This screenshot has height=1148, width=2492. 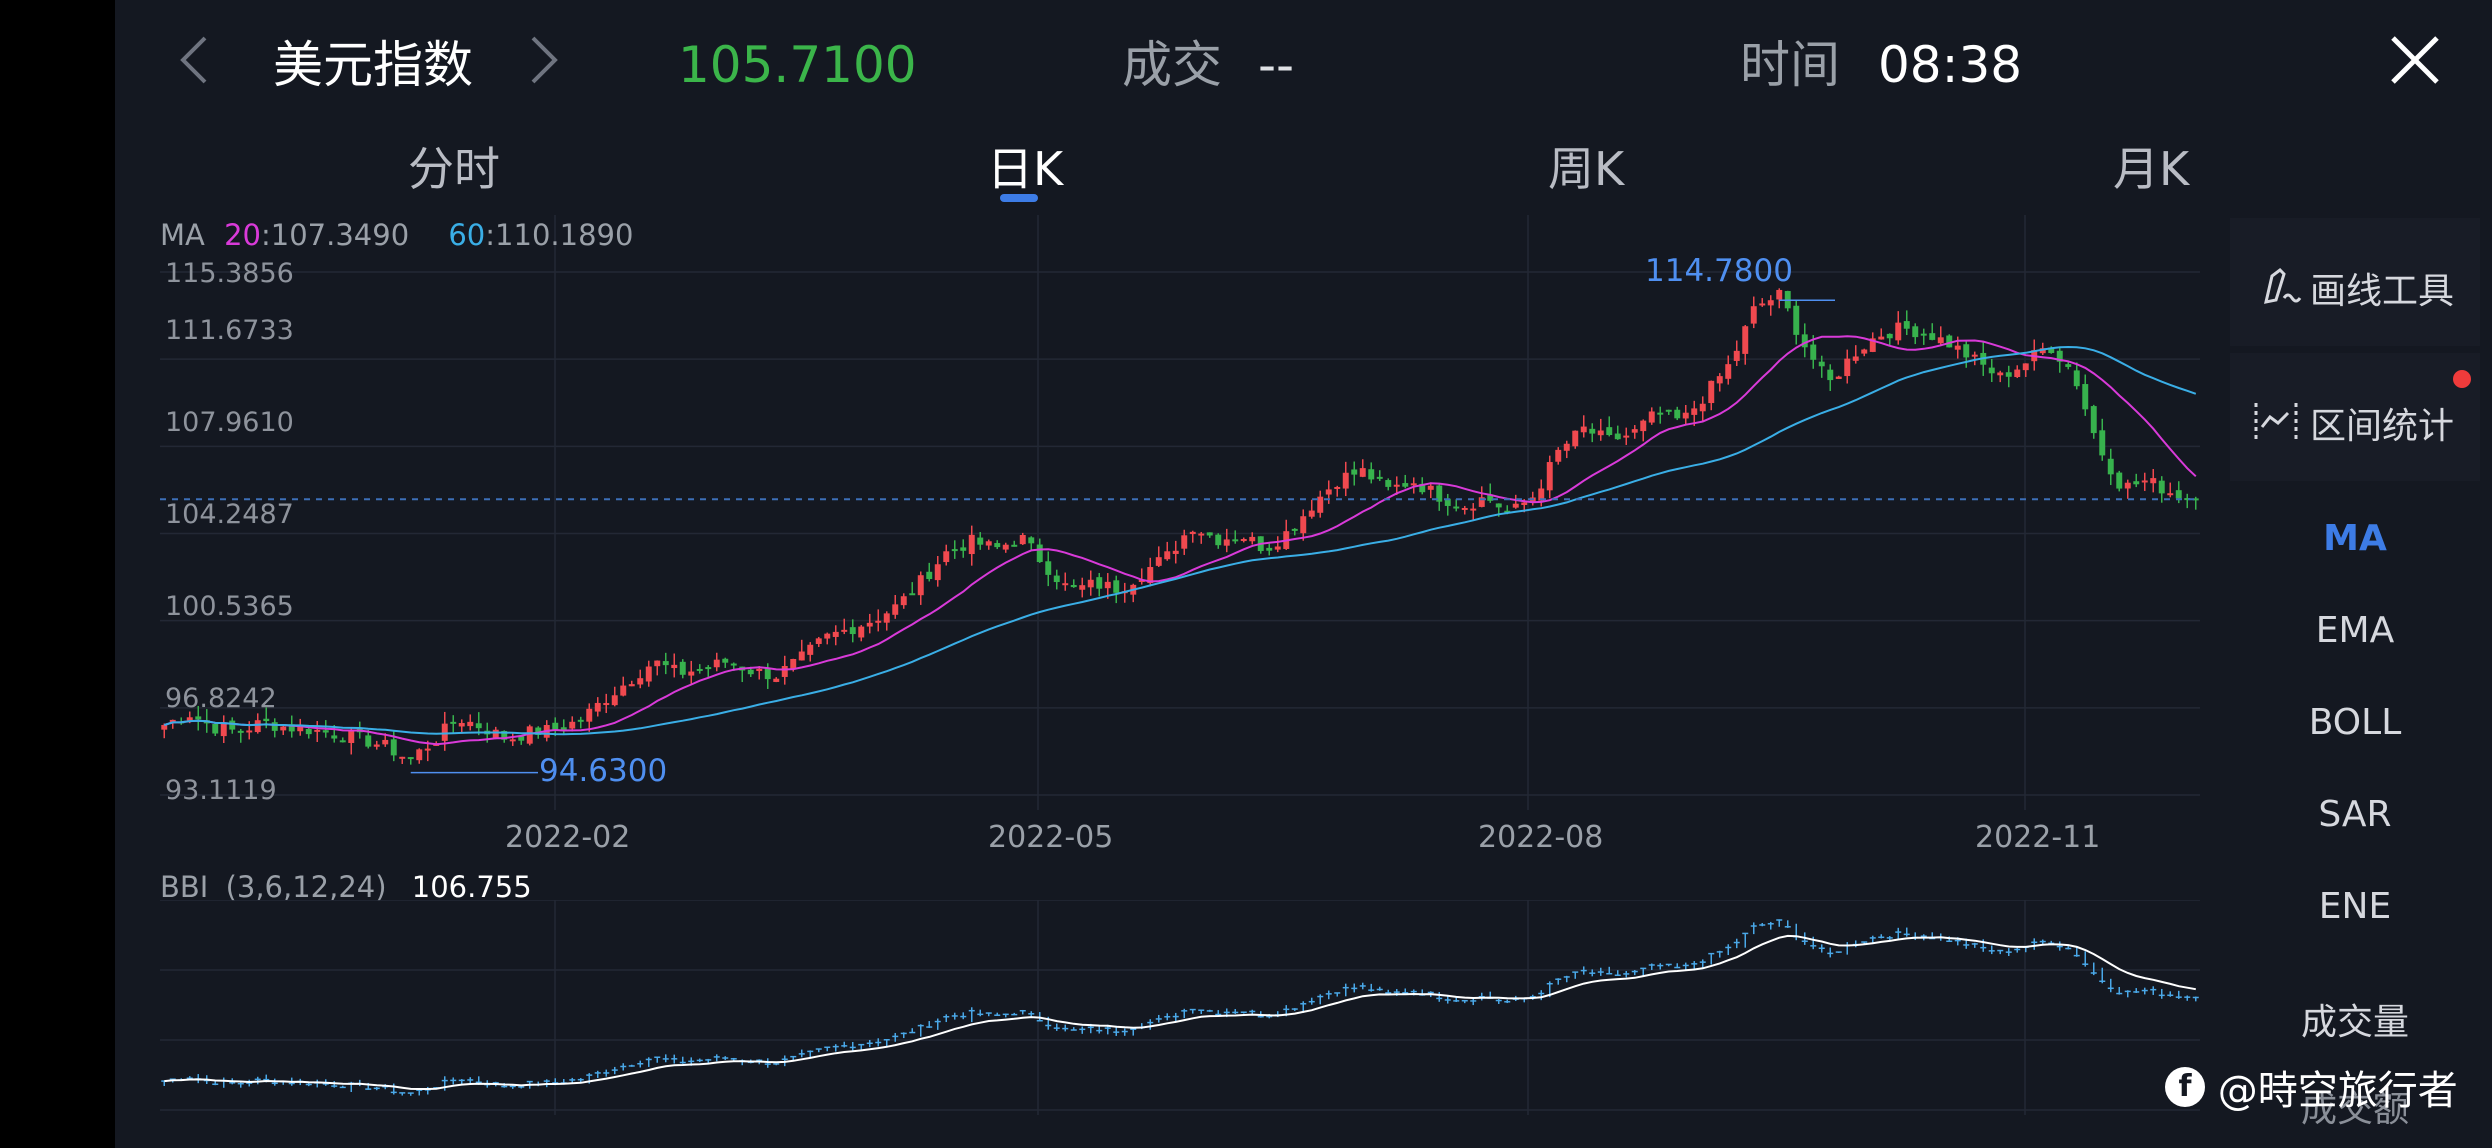 What do you see at coordinates (603, 771) in the screenshot?
I see `low-annotation: 94.6300` at bounding box center [603, 771].